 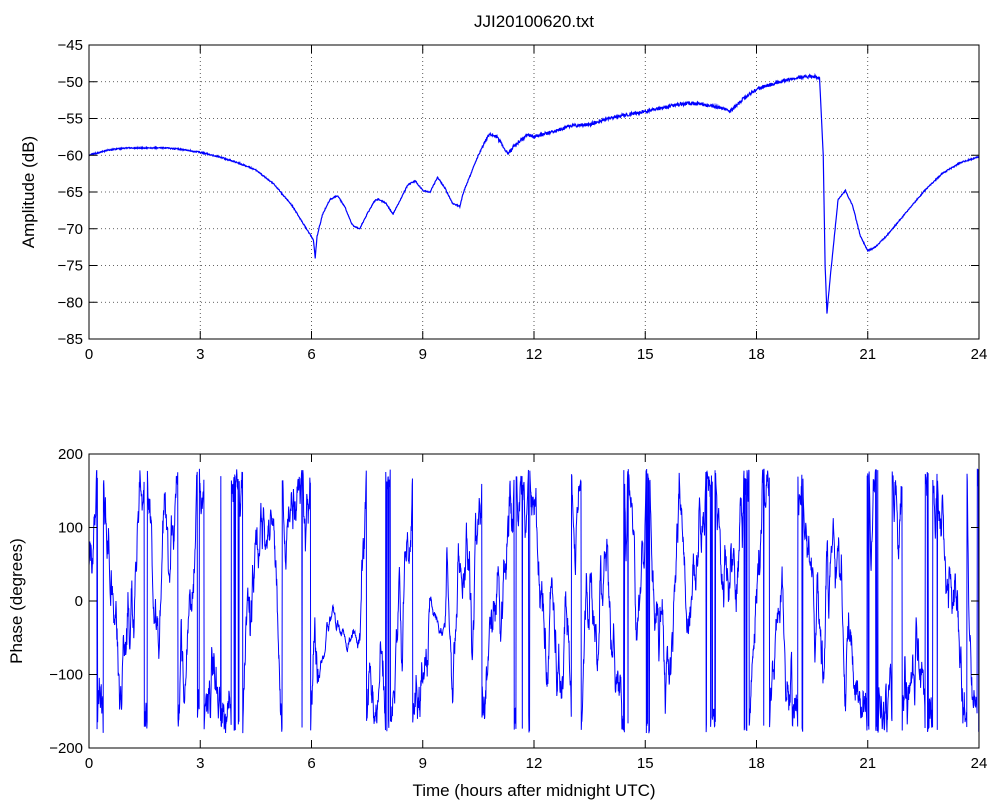 What do you see at coordinates (756, 763) in the screenshot?
I see `phase-x-tick-label: 18` at bounding box center [756, 763].